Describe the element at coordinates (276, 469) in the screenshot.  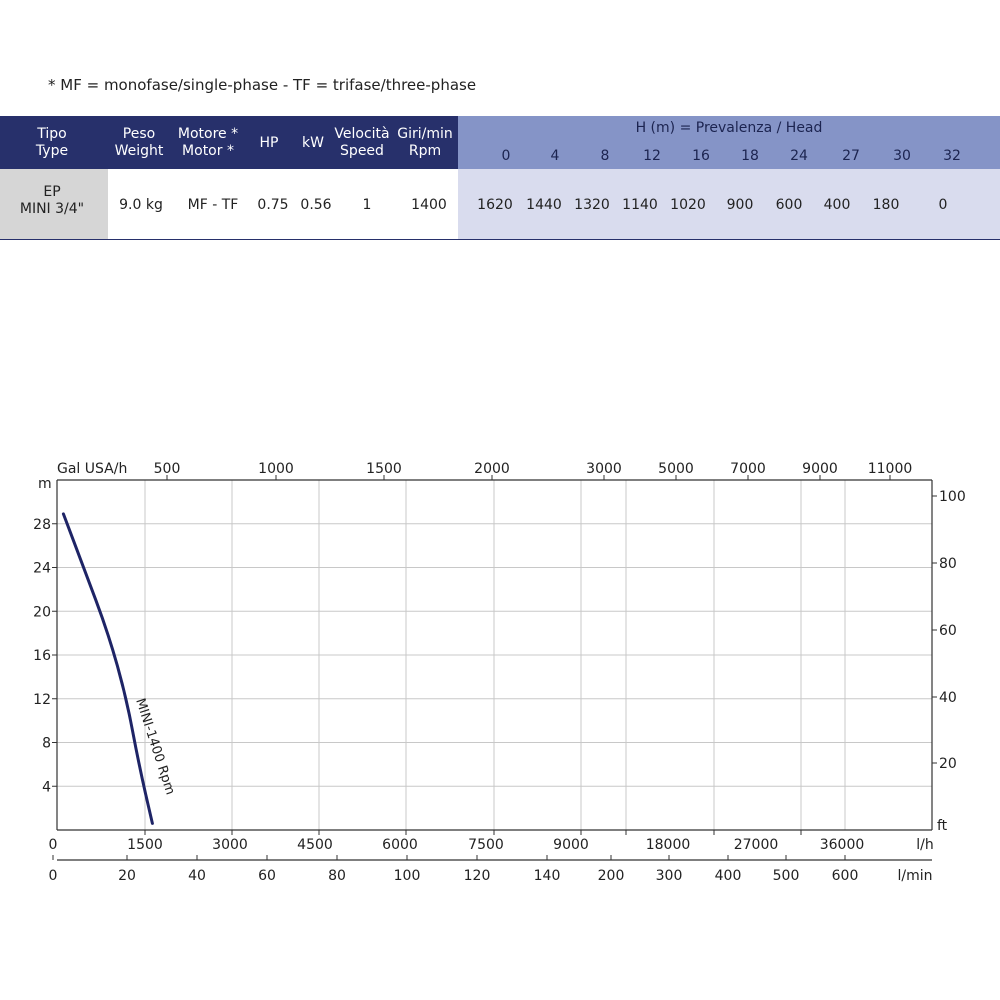
I see `top-tick-label: 1000` at that location.